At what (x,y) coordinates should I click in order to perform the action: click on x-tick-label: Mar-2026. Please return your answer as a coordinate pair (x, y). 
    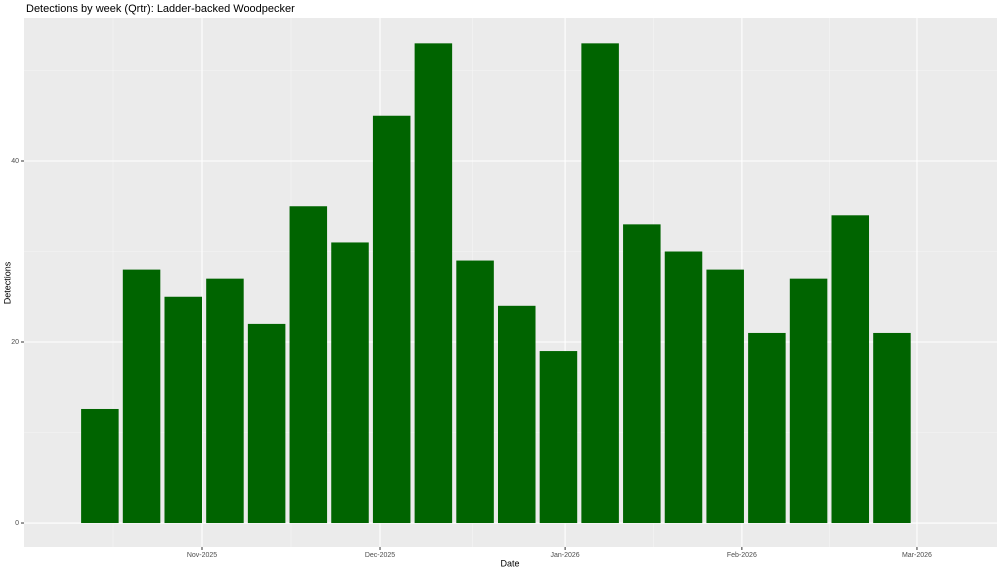
    Looking at the image, I should click on (917, 555).